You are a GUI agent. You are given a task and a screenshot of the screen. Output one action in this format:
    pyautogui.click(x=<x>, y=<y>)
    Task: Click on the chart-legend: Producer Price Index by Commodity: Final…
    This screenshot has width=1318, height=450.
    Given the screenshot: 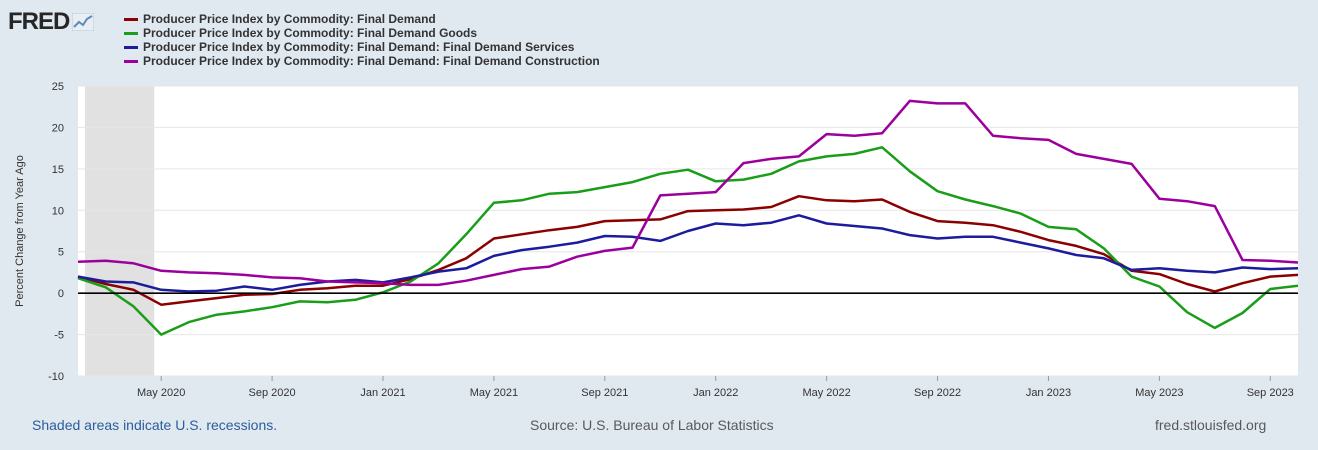 What is the action you would take?
    pyautogui.click(x=362, y=40)
    